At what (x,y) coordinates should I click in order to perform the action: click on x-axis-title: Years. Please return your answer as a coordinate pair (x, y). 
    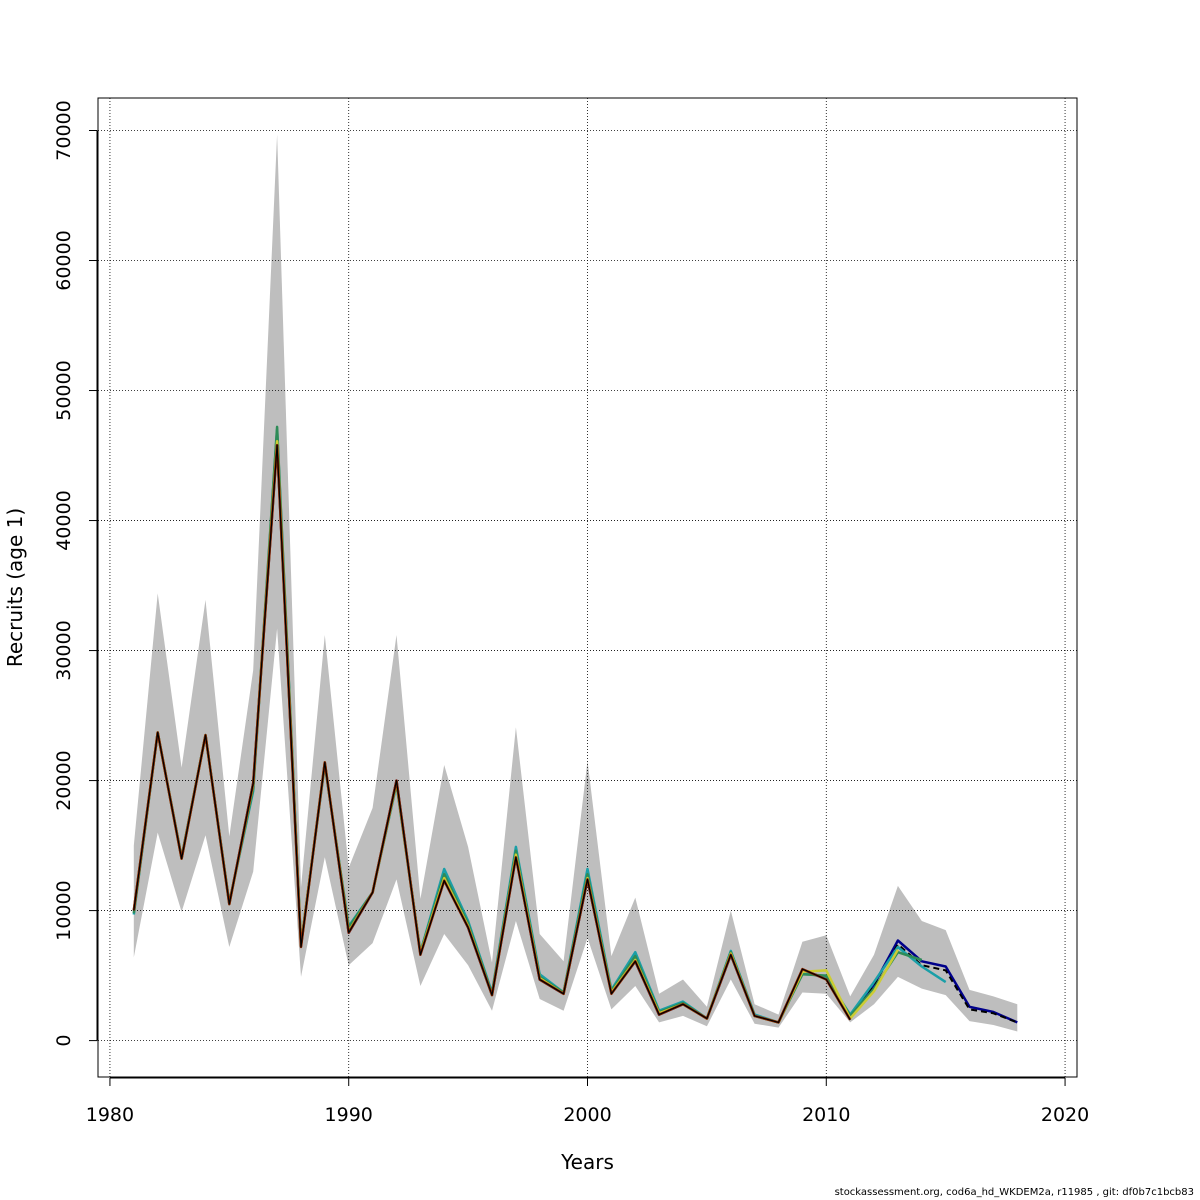
    Looking at the image, I should click on (587, 1162).